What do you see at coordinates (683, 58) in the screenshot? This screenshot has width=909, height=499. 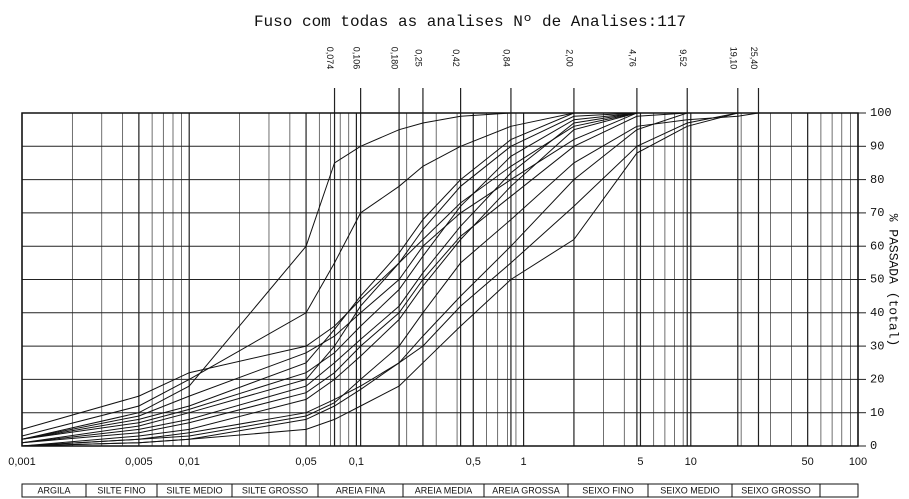 I see `sieve-label: 9,52` at bounding box center [683, 58].